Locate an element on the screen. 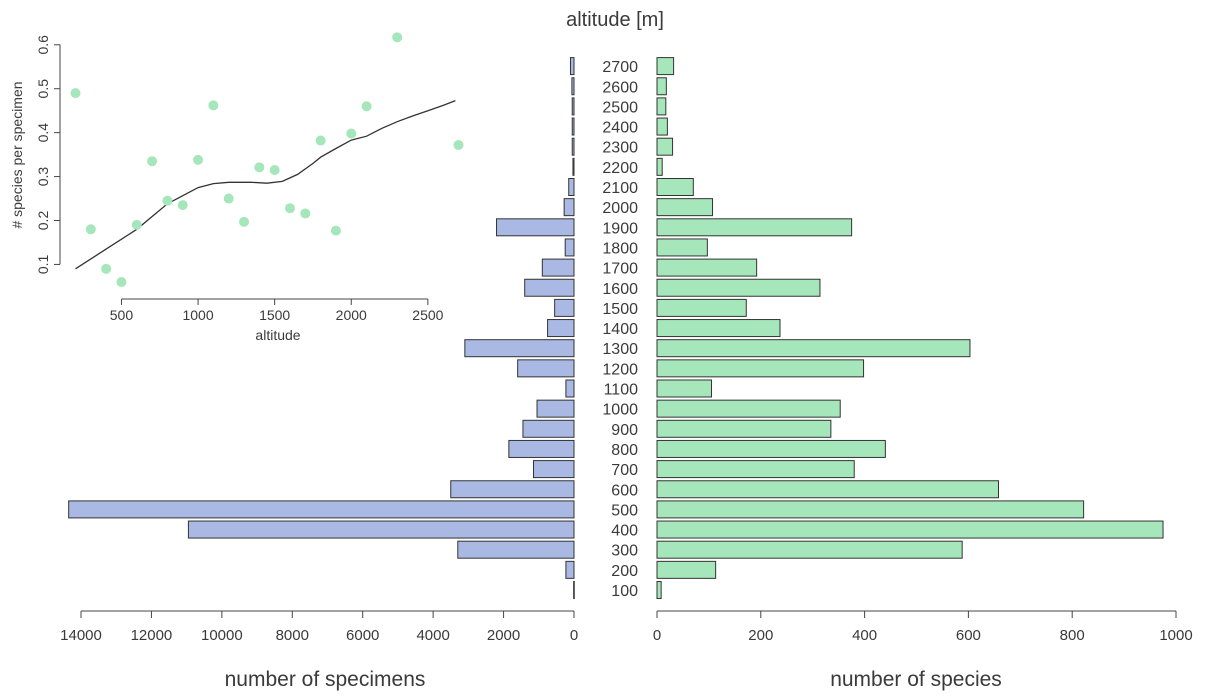 The width and height of the screenshot is (1207, 698). altitude-label: 200 is located at coordinates (624, 571).